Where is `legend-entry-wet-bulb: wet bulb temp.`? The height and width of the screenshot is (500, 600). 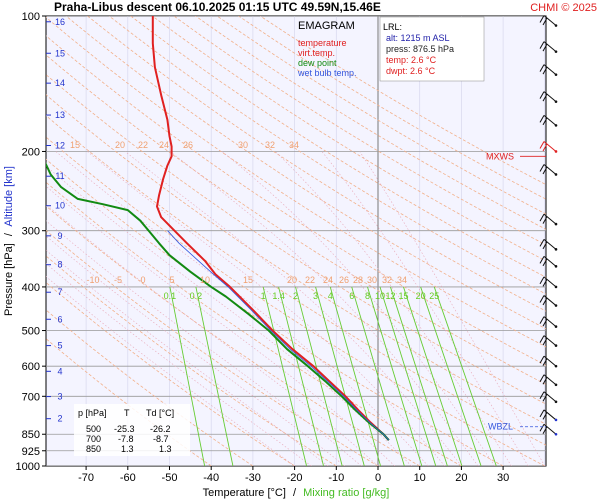 legend-entry-wet-bulb: wet bulb temp. is located at coordinates (327, 73).